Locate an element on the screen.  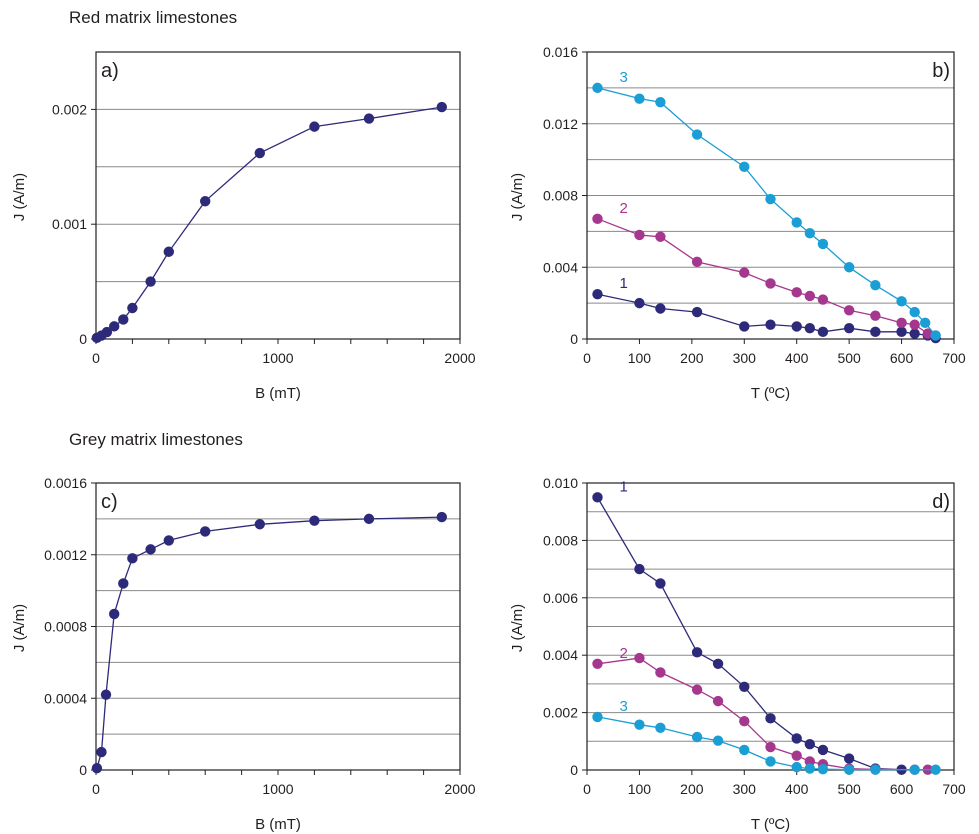
x-tick-label: 500 is located at coordinates (849, 358).